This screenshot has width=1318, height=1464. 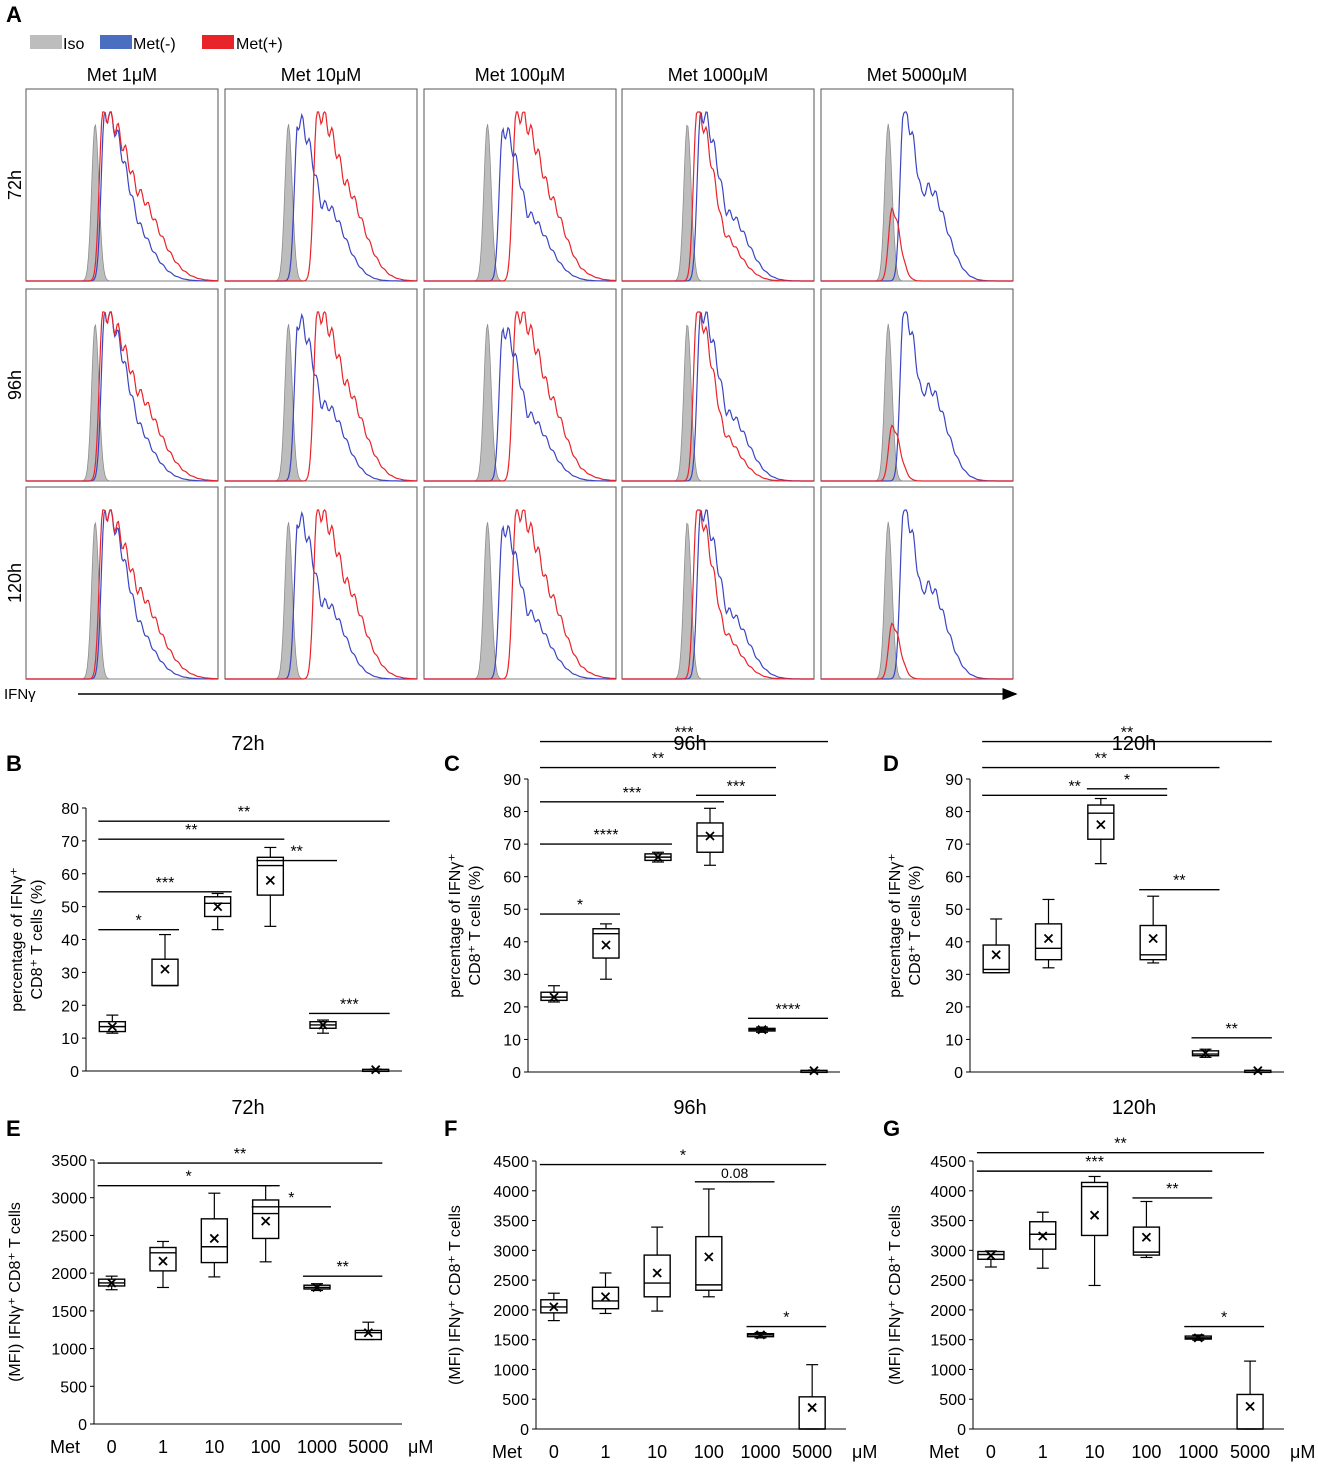 I want to click on column-header-1: Met 1μM, so click(x=122, y=75).